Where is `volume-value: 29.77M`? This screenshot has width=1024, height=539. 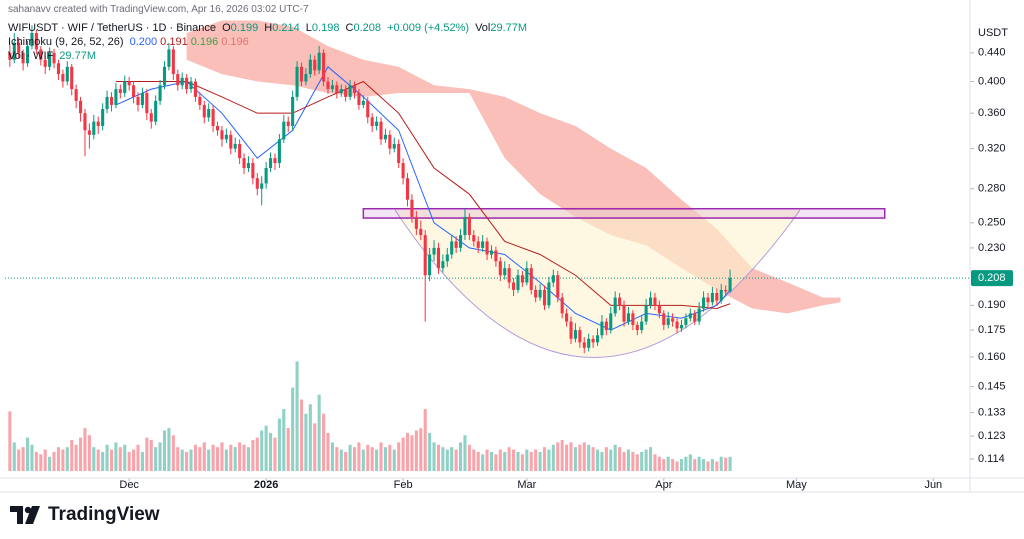 volume-value: 29.77M is located at coordinates (77, 56).